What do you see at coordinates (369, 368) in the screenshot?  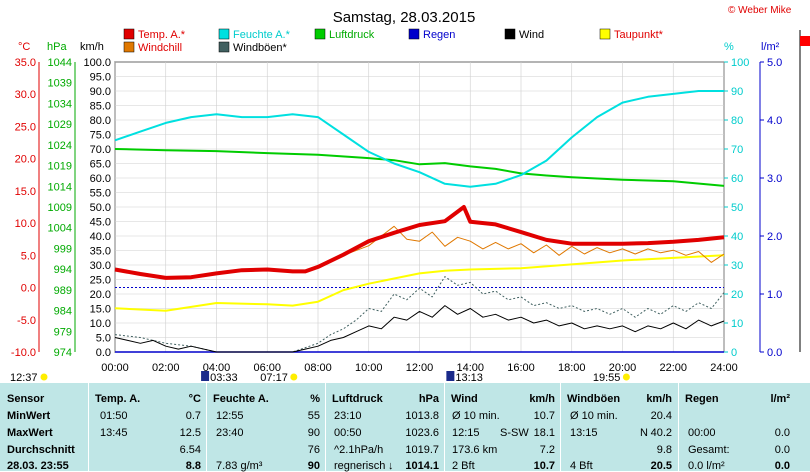 I see `time-tick-label: 10:00` at bounding box center [369, 368].